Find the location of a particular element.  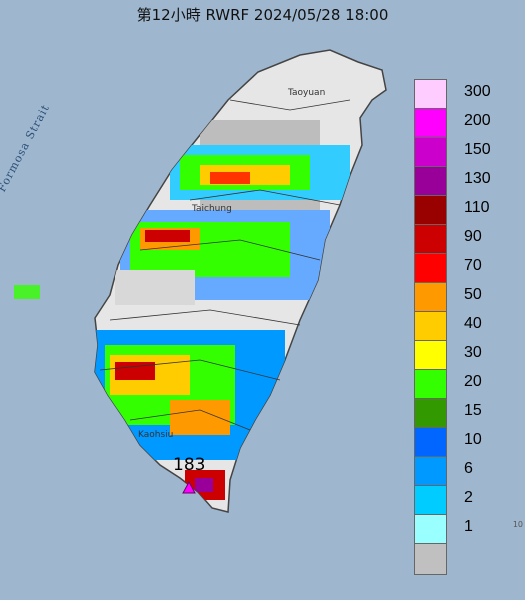

map-title: 第12小時 RWRF 2024/05/28 18:00 is located at coordinates (262, 15).